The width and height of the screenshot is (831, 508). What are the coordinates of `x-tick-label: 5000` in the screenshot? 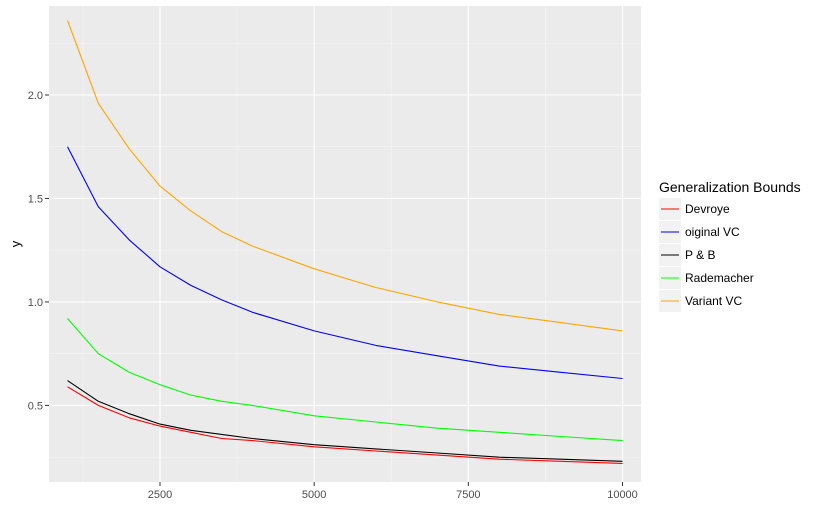 It's located at (314, 495).